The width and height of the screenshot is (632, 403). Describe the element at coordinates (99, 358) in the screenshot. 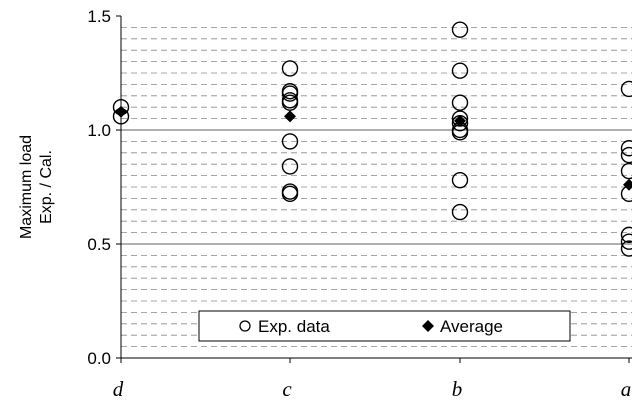

I see `y-tick-label: 0.0` at that location.